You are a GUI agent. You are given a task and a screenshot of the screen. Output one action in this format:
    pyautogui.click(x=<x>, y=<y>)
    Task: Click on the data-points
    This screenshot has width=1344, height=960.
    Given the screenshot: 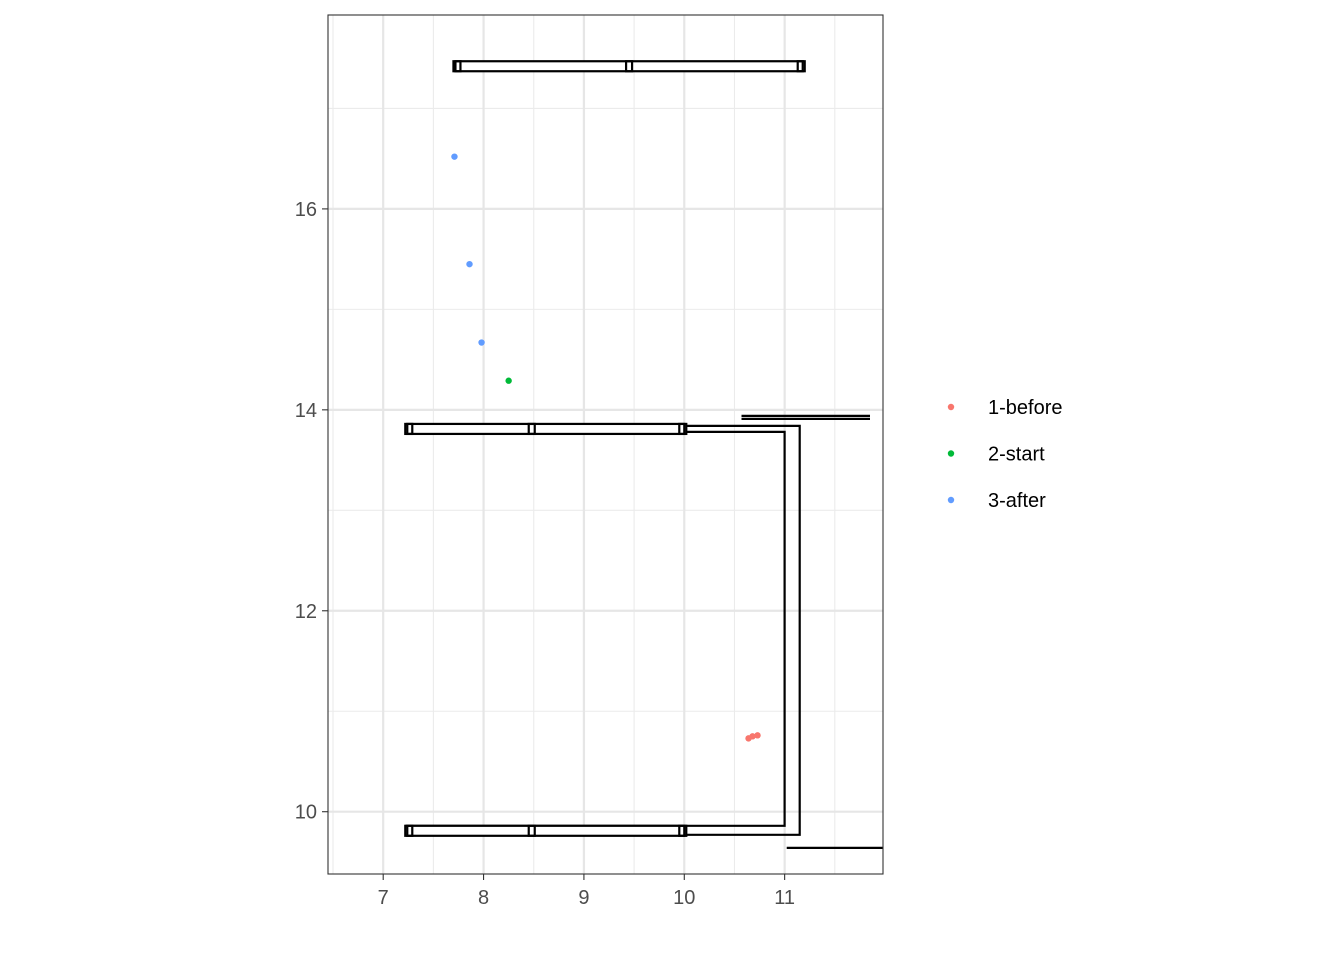 What is the action you would take?
    pyautogui.click(x=606, y=447)
    